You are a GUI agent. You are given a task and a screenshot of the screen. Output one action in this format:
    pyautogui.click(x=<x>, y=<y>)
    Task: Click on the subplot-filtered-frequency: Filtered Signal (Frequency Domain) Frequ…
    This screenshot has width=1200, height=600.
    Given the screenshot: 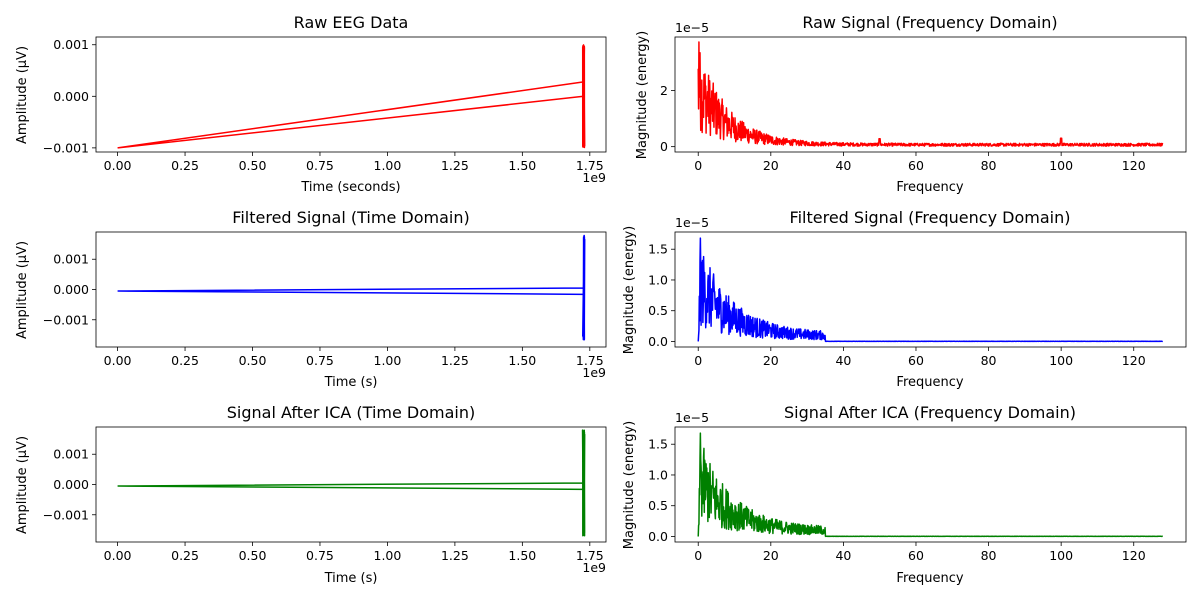 What is the action you would take?
    pyautogui.click(x=904, y=299)
    